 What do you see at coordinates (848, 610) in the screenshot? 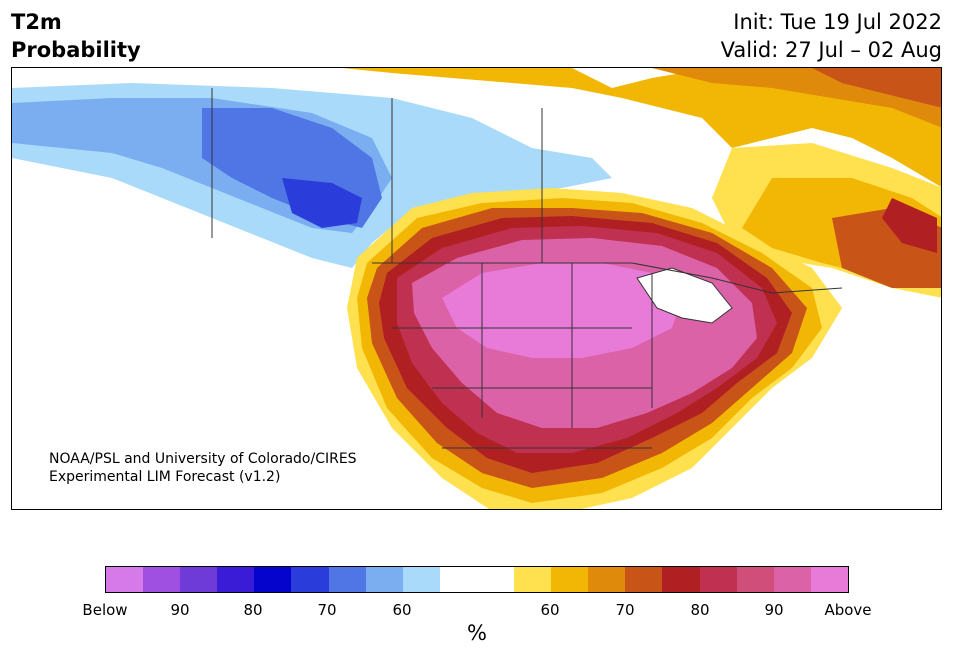
I see `colorbar-tick-label: Above` at bounding box center [848, 610].